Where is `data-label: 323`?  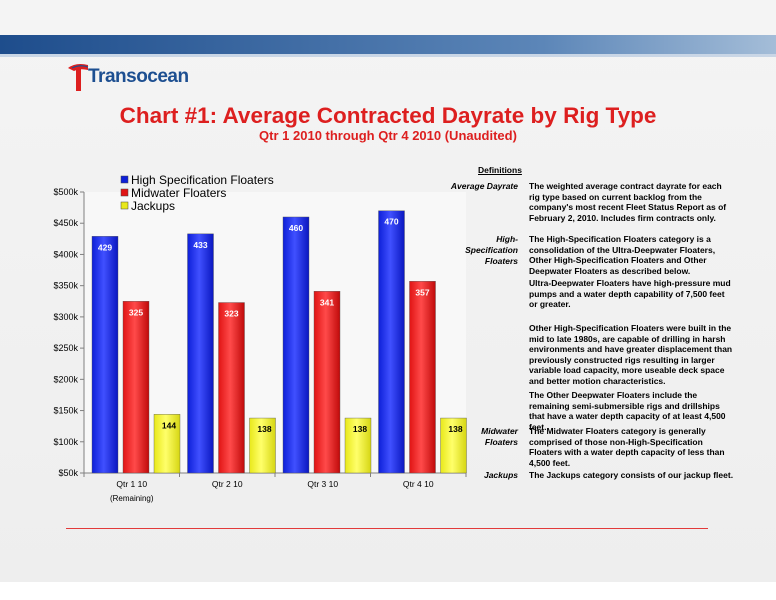 data-label: 323 is located at coordinates (231, 314).